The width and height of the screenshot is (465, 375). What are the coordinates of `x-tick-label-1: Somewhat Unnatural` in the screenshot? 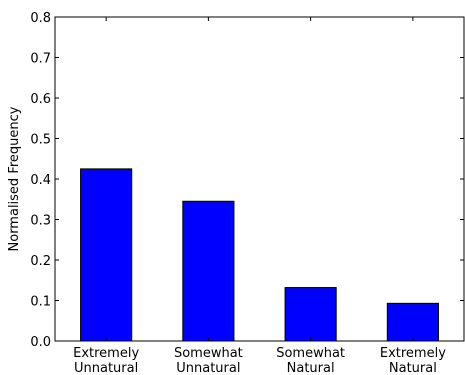 It's located at (208, 360).